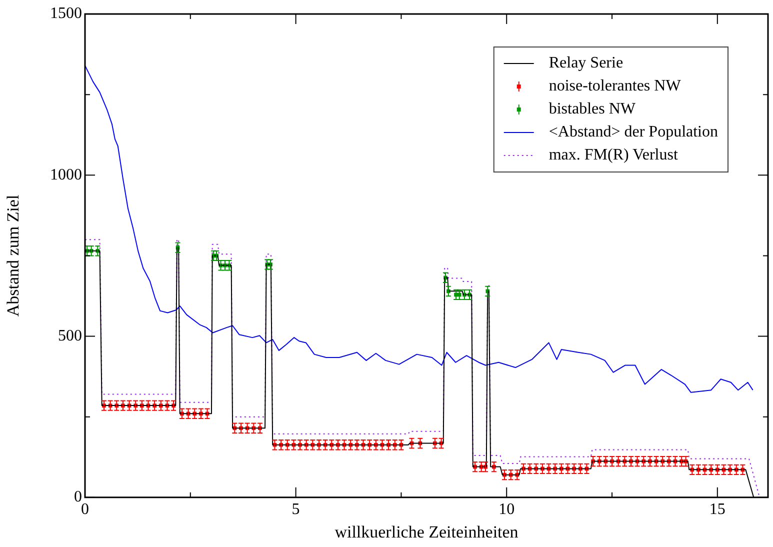 The height and width of the screenshot is (547, 773). I want to click on x-tick-label: 5, so click(296, 509).